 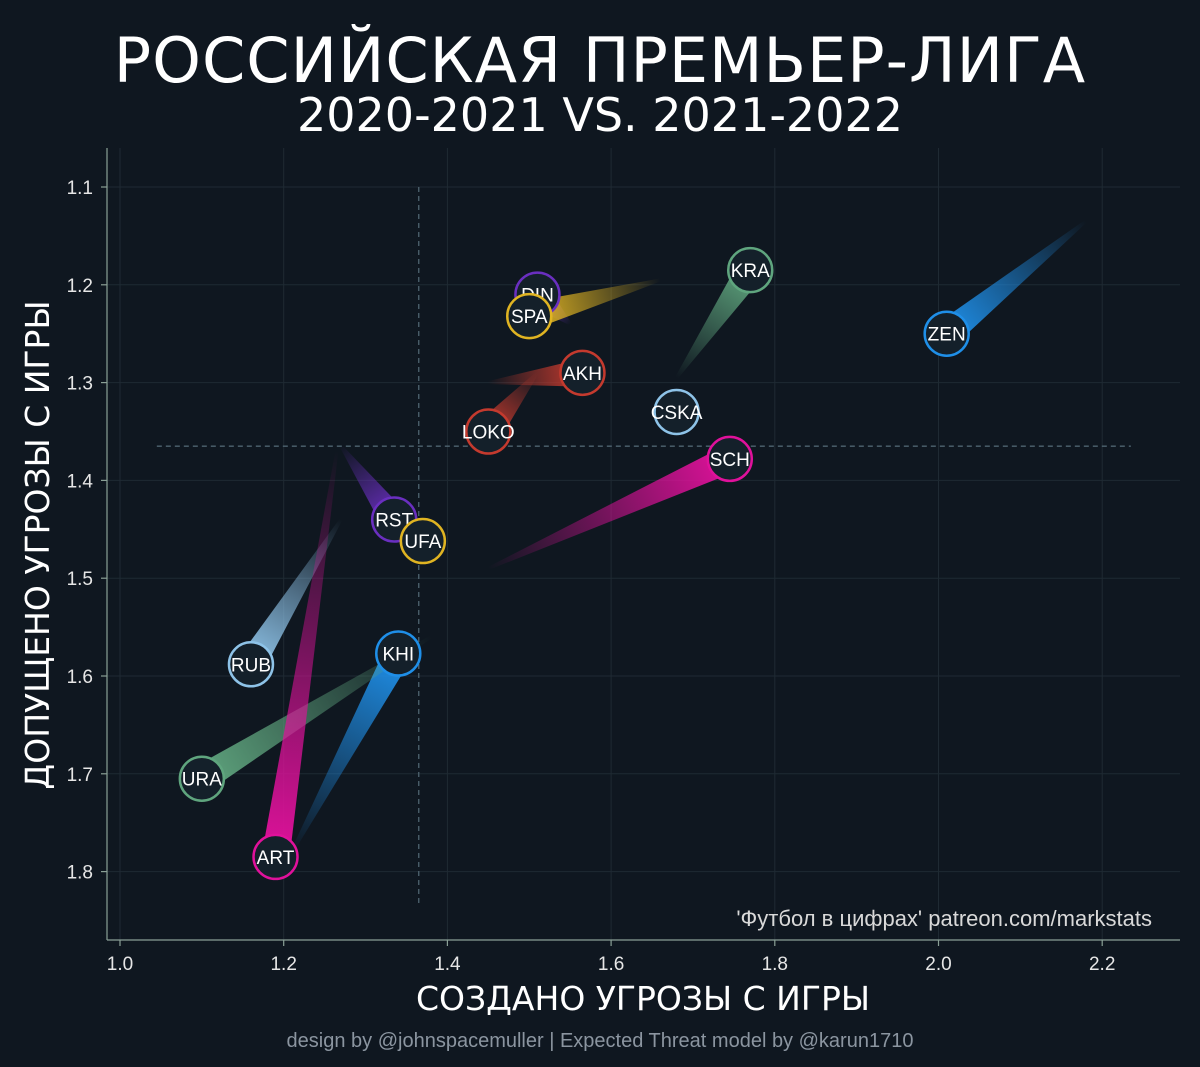 I want to click on chart-subtitle: 2020-2021 VS. 2021-2022, so click(x=600, y=115).